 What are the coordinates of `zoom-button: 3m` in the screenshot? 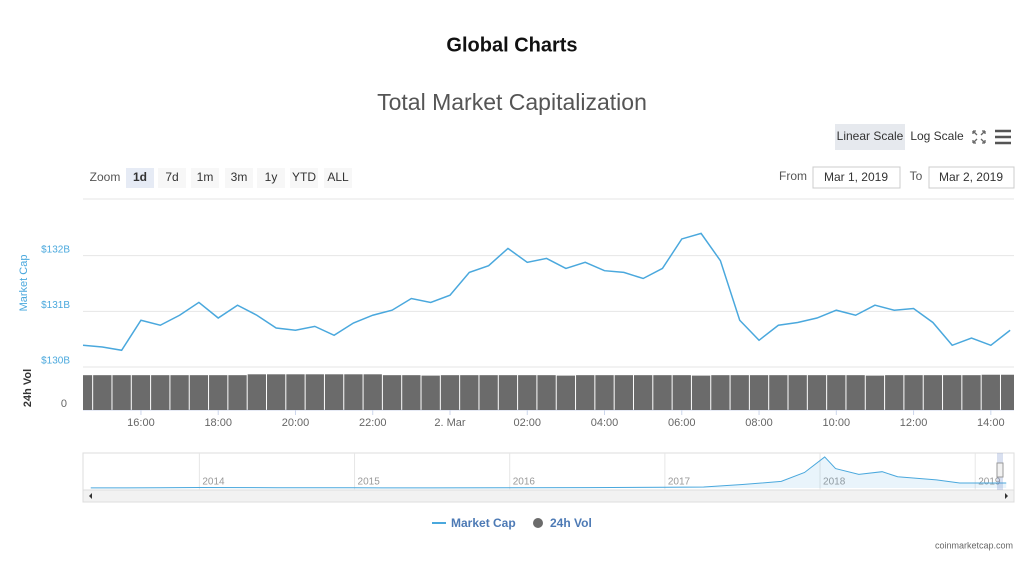 It's located at (239, 177).